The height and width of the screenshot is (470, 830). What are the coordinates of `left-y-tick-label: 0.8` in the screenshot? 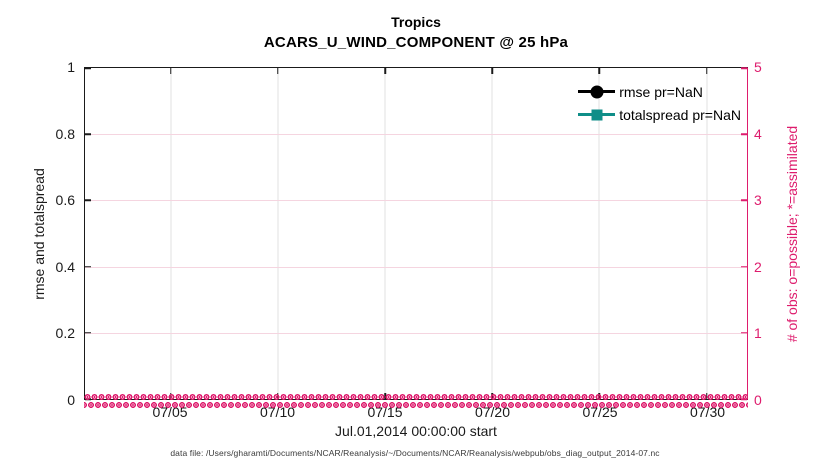 It's located at (65, 133).